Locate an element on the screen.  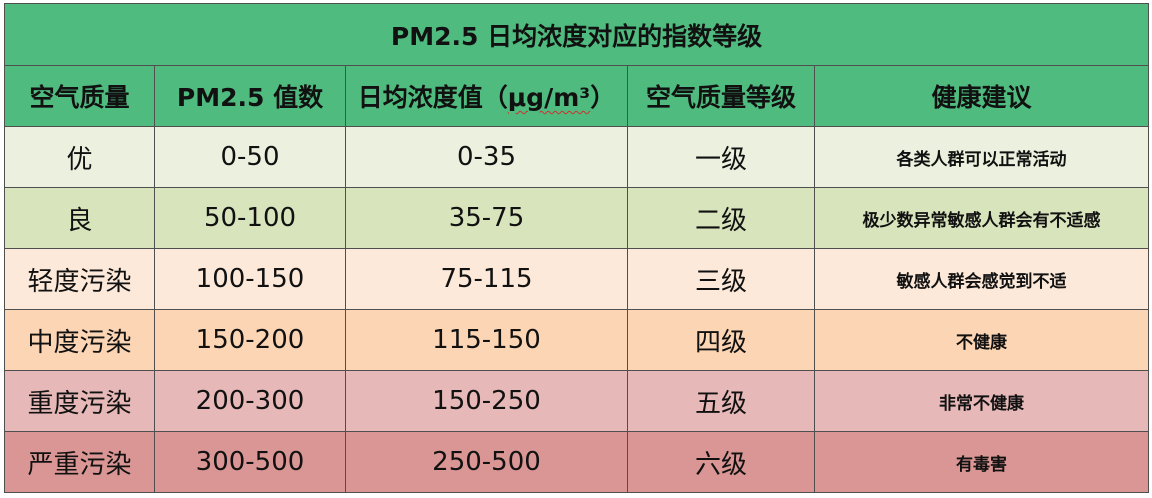
cell-quality: 轻度污染 is located at coordinates (79, 279).